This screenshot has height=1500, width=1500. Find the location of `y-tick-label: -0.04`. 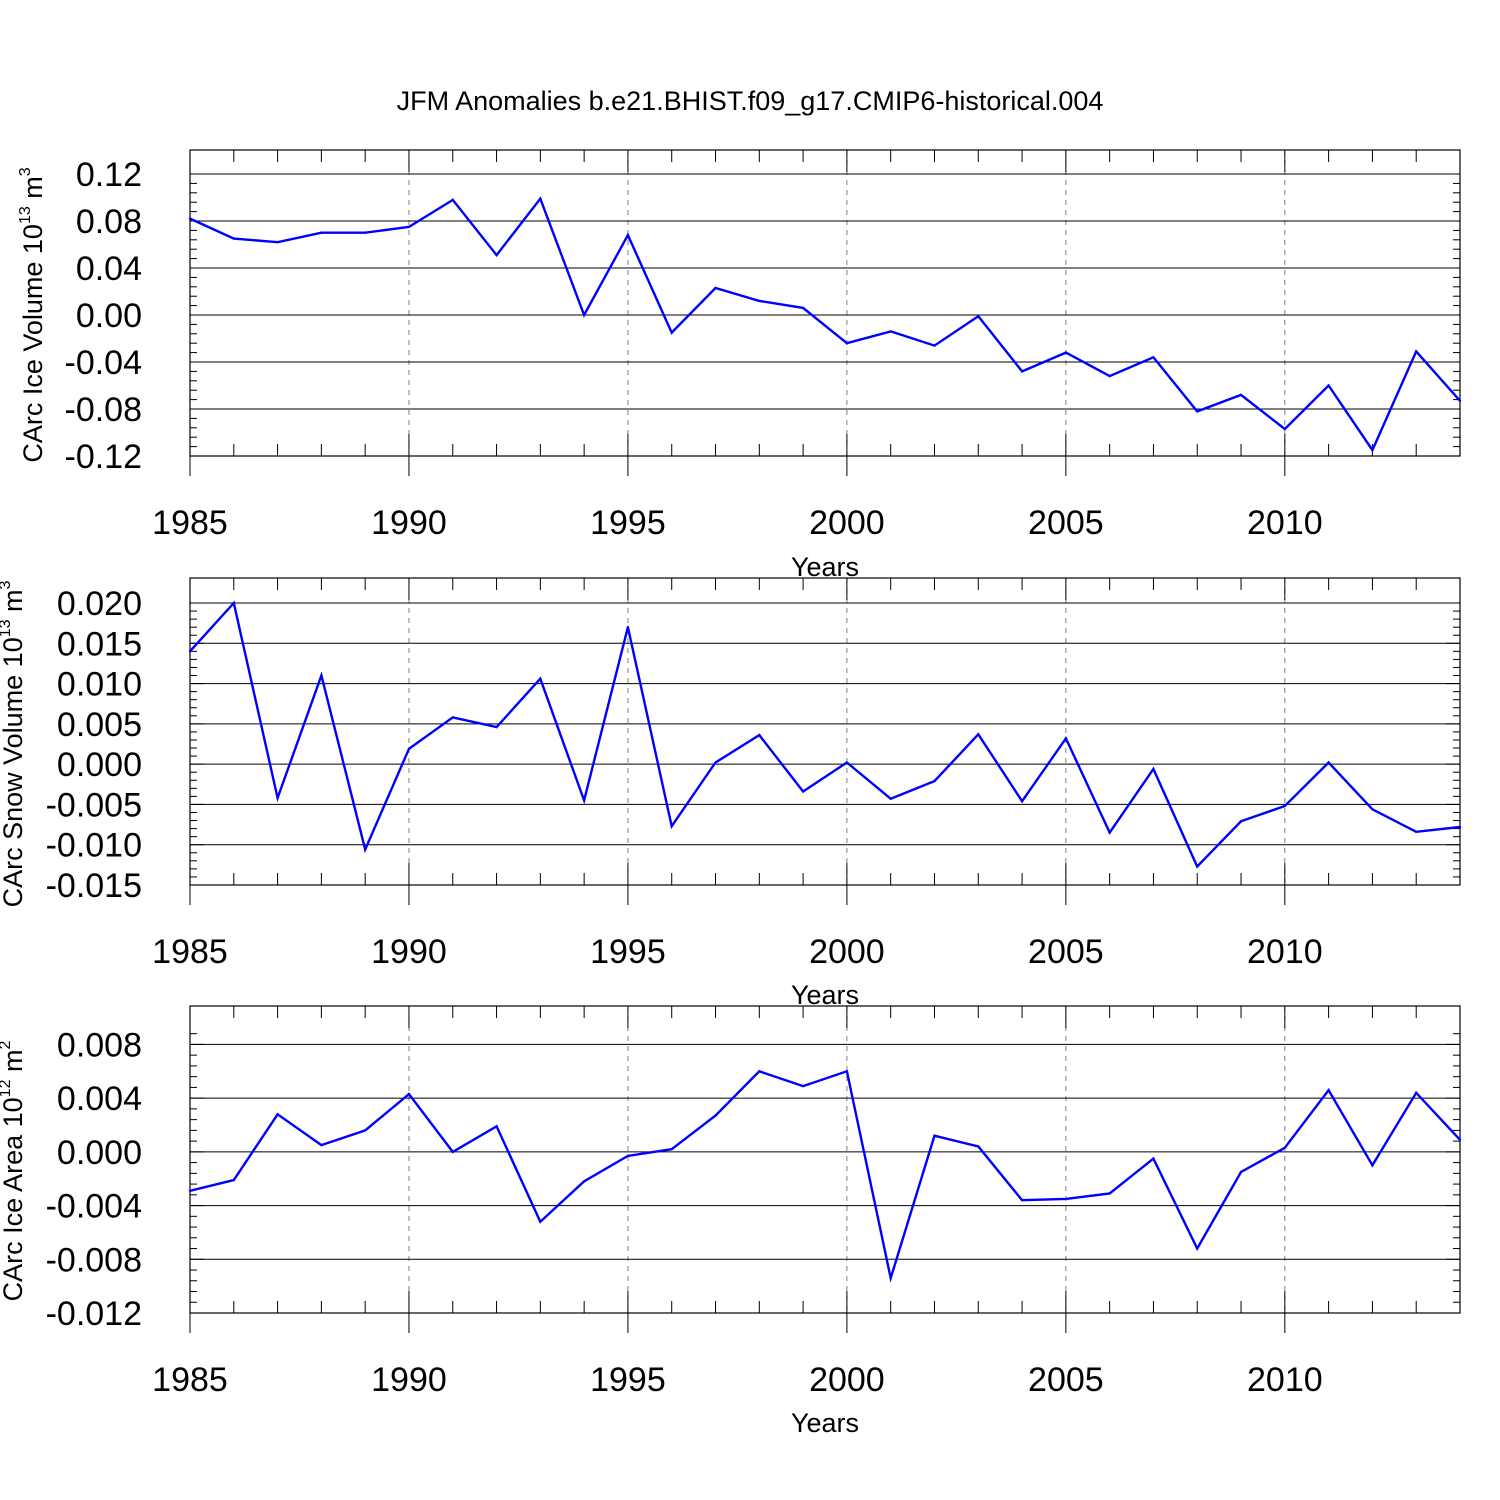

y-tick-label: -0.04 is located at coordinates (104, 363).